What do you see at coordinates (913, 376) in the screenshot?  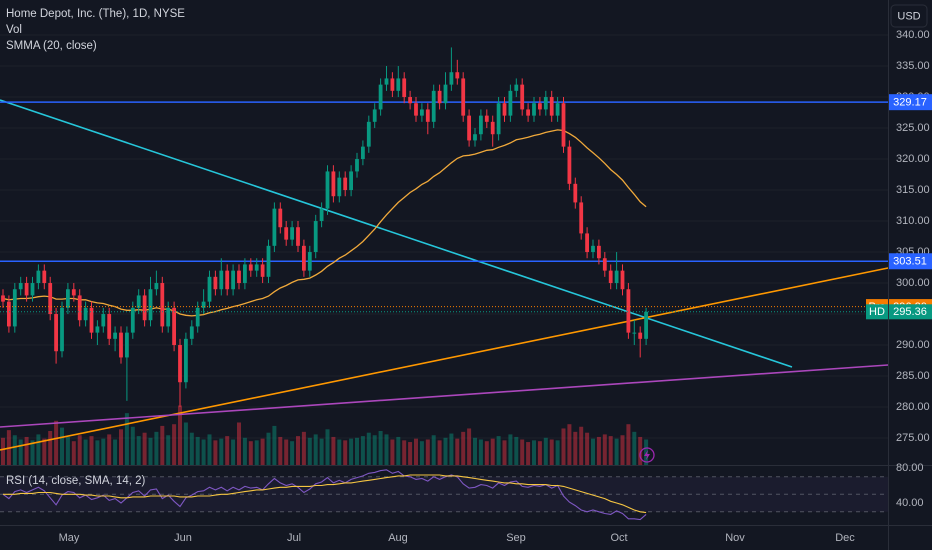 I see `y-tick-label: 285.00` at bounding box center [913, 376].